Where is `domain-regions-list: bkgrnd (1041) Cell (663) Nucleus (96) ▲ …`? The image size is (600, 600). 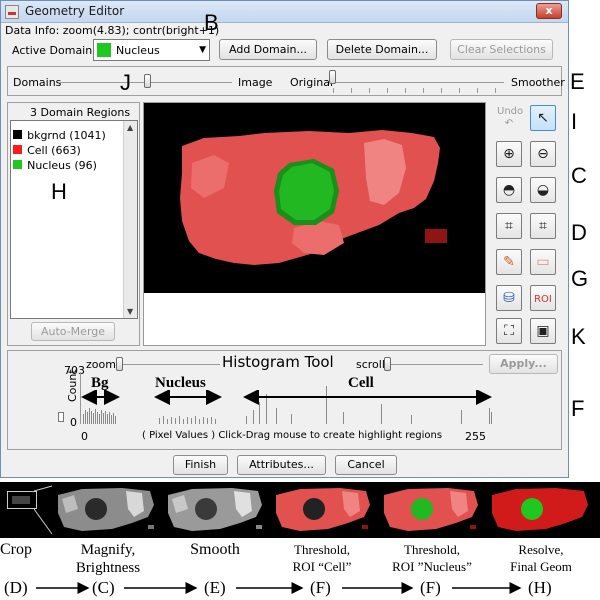 domain-regions-list: bkgrnd (1041) Cell (663) Nucleus (96) ▲ … is located at coordinates (74, 219).